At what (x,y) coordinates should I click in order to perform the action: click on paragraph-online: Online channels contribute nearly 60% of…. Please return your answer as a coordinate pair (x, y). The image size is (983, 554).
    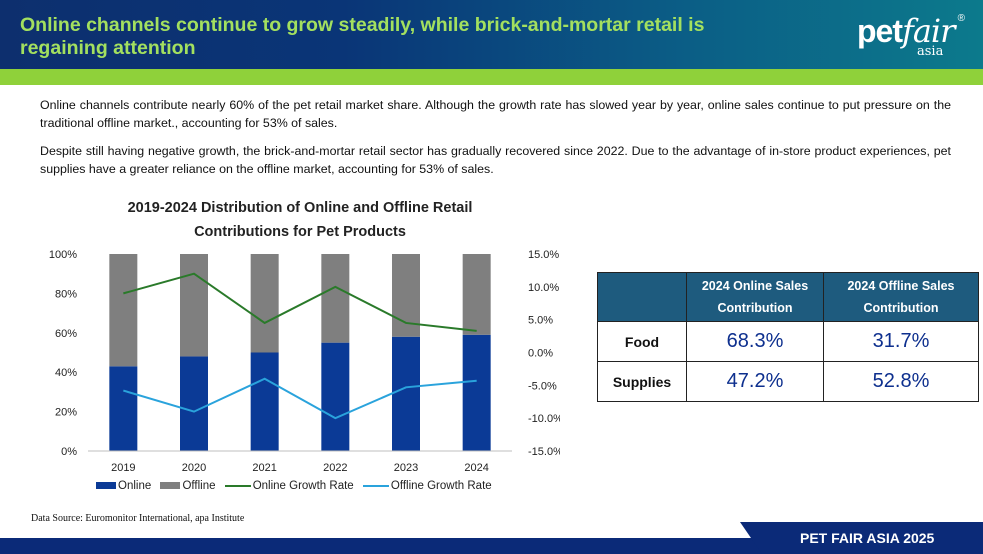
    Looking at the image, I should click on (495, 114).